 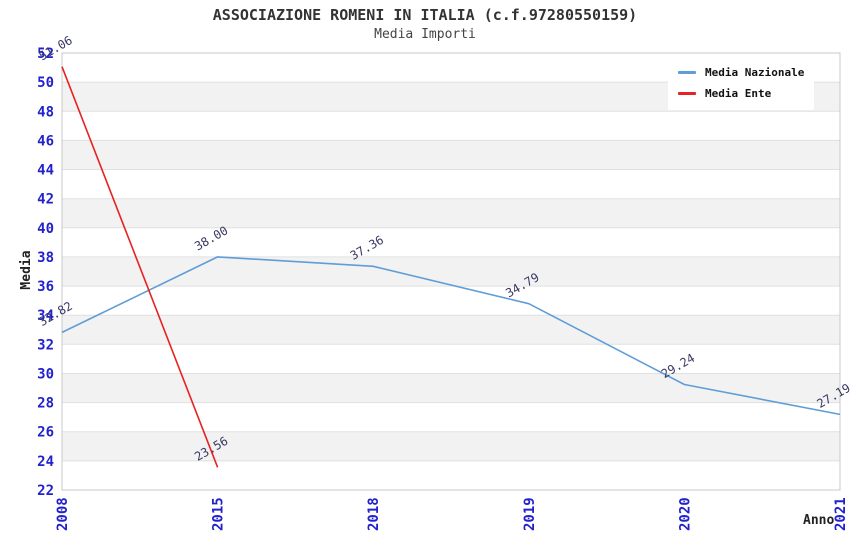 I want to click on y-tick-label: 22, so click(x=45, y=491).